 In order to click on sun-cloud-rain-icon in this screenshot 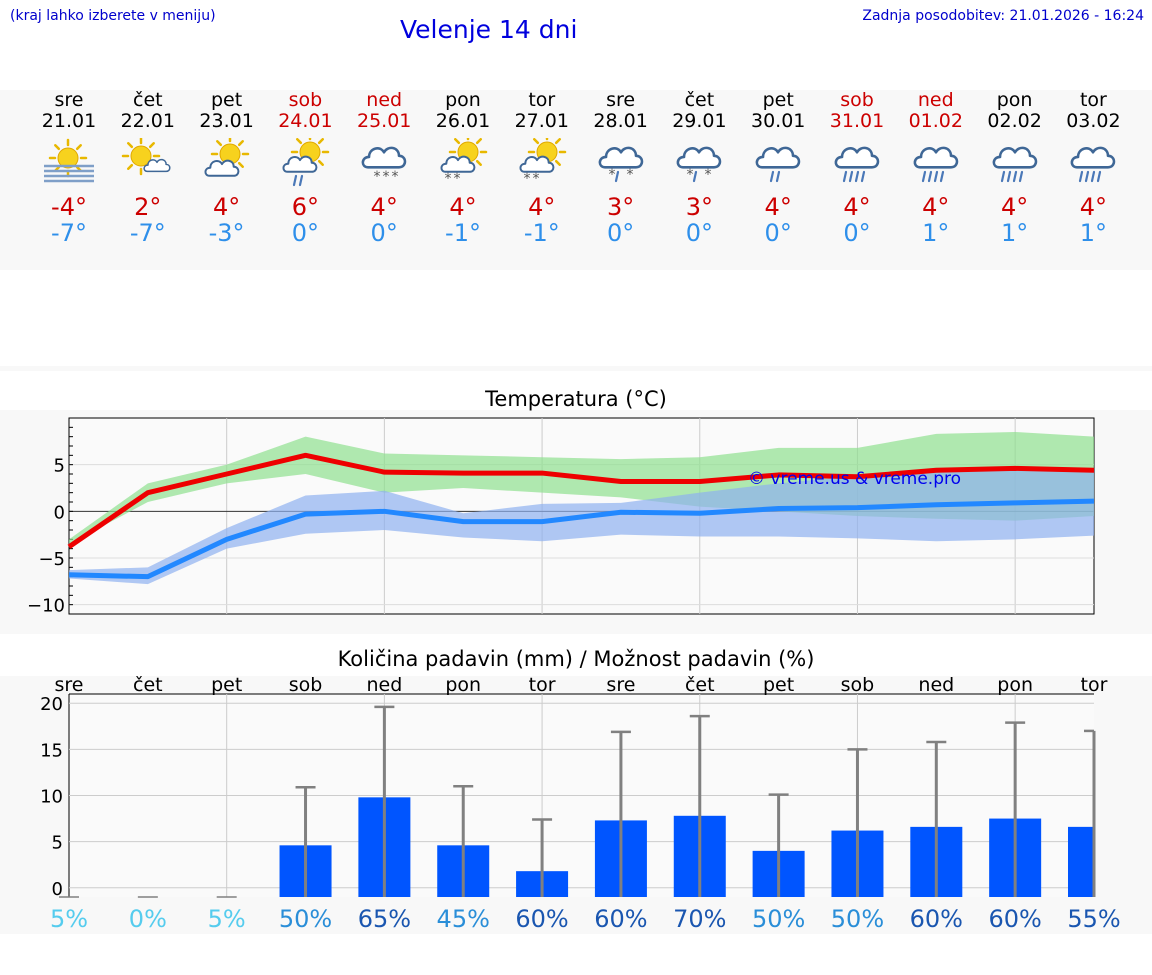, I will do `click(306, 162)`.